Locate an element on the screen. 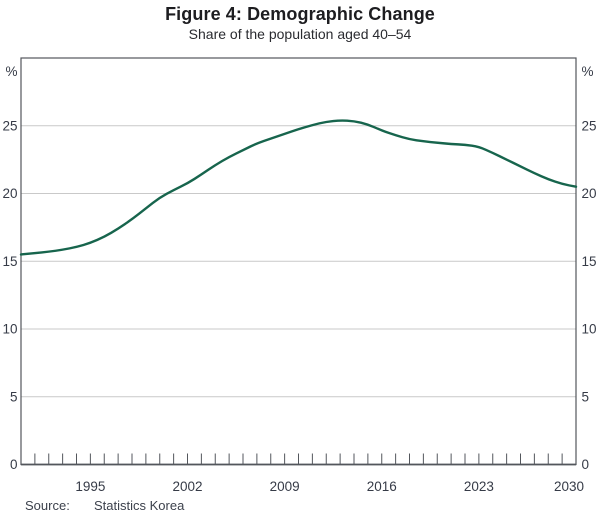 The height and width of the screenshot is (519, 600). y-axis-label-right-10: 10 is located at coordinates (589, 329).